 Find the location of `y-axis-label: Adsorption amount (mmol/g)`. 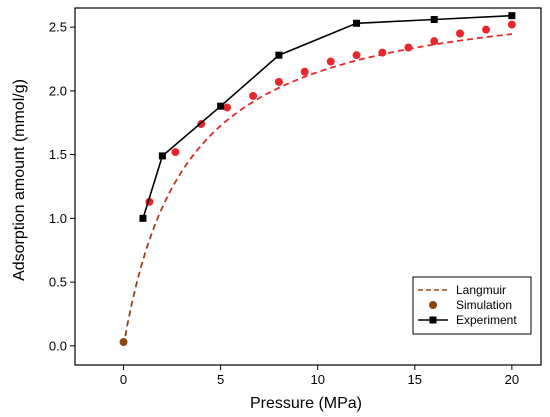

y-axis-label: Adsorption amount (mmol/g) is located at coordinates (19, 180).